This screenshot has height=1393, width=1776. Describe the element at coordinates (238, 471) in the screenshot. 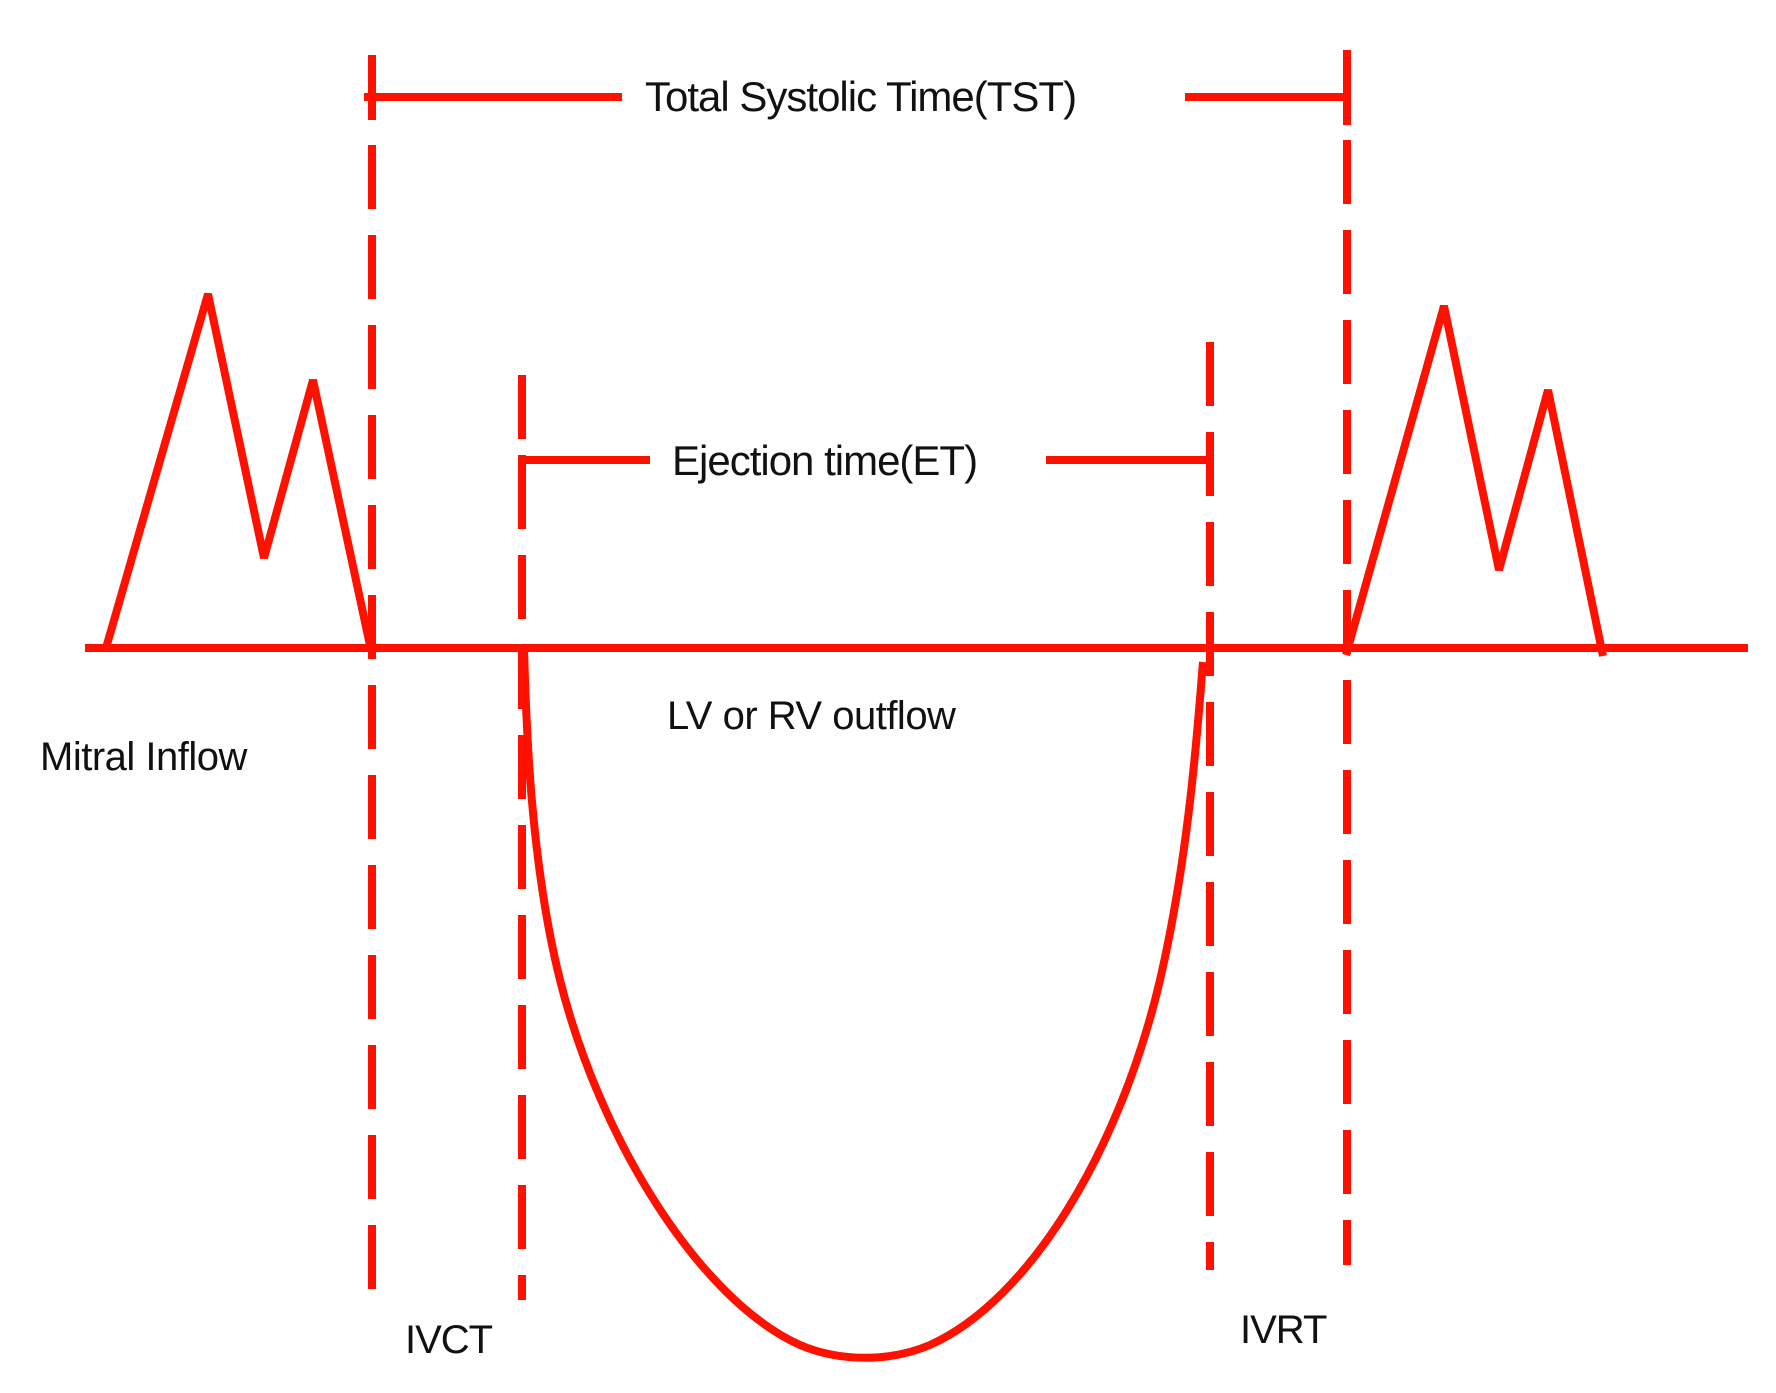

I see `mitral-inflow-wave-left` at that location.